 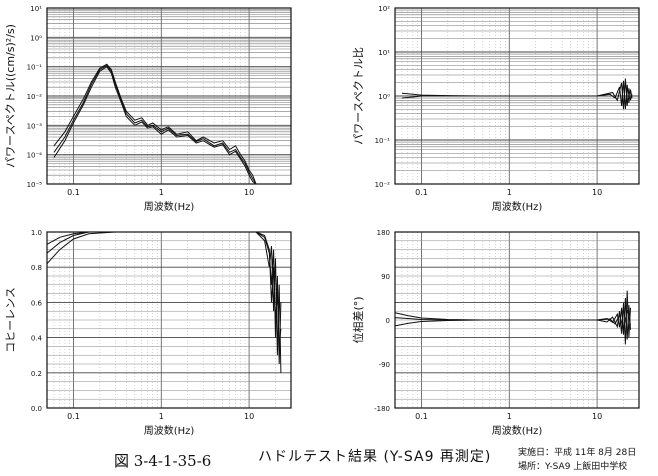 What do you see at coordinates (375, 457) in the screenshot?
I see `figure-title: ハドルテスト結果 (Y-SA9 再測定)` at bounding box center [375, 457].